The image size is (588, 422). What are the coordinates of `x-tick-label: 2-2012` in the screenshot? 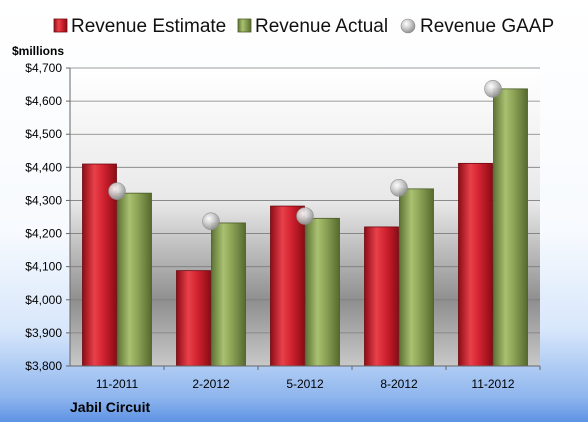 It's located at (211, 384).